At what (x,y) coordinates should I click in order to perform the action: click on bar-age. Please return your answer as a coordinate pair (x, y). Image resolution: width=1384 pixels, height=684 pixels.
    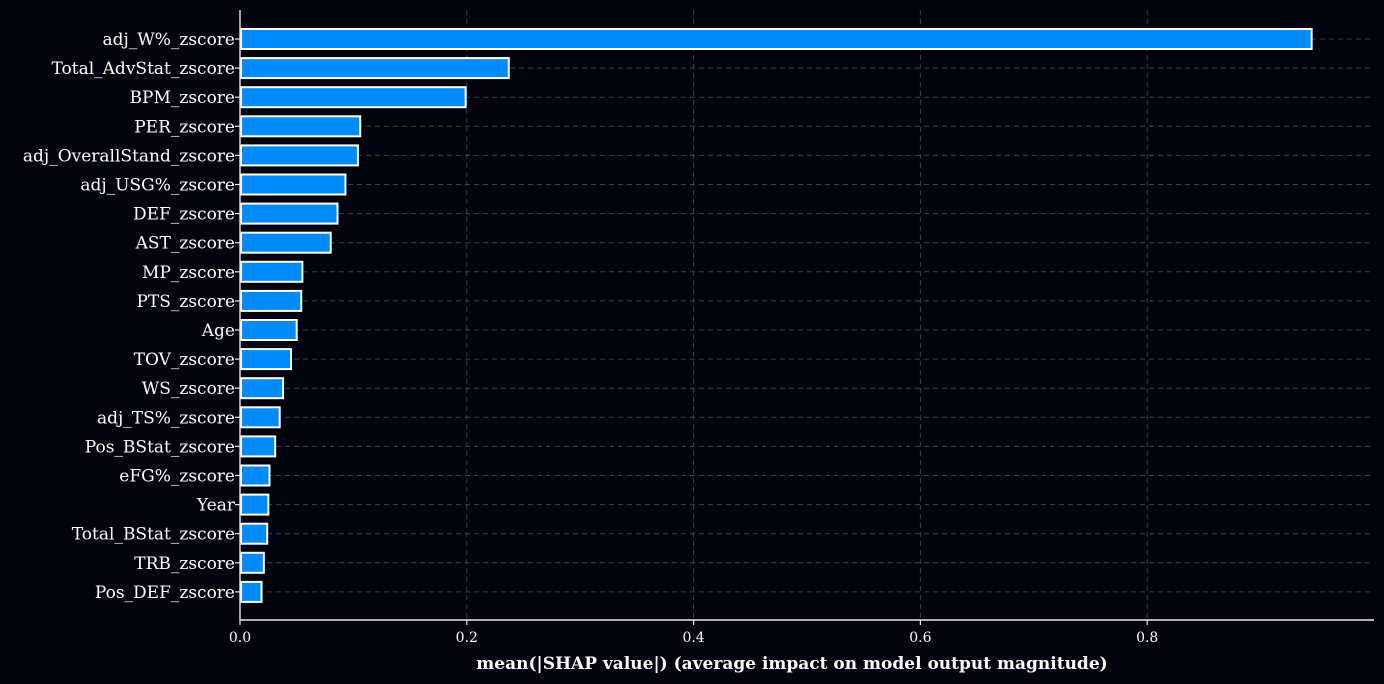
    Looking at the image, I should click on (269, 330).